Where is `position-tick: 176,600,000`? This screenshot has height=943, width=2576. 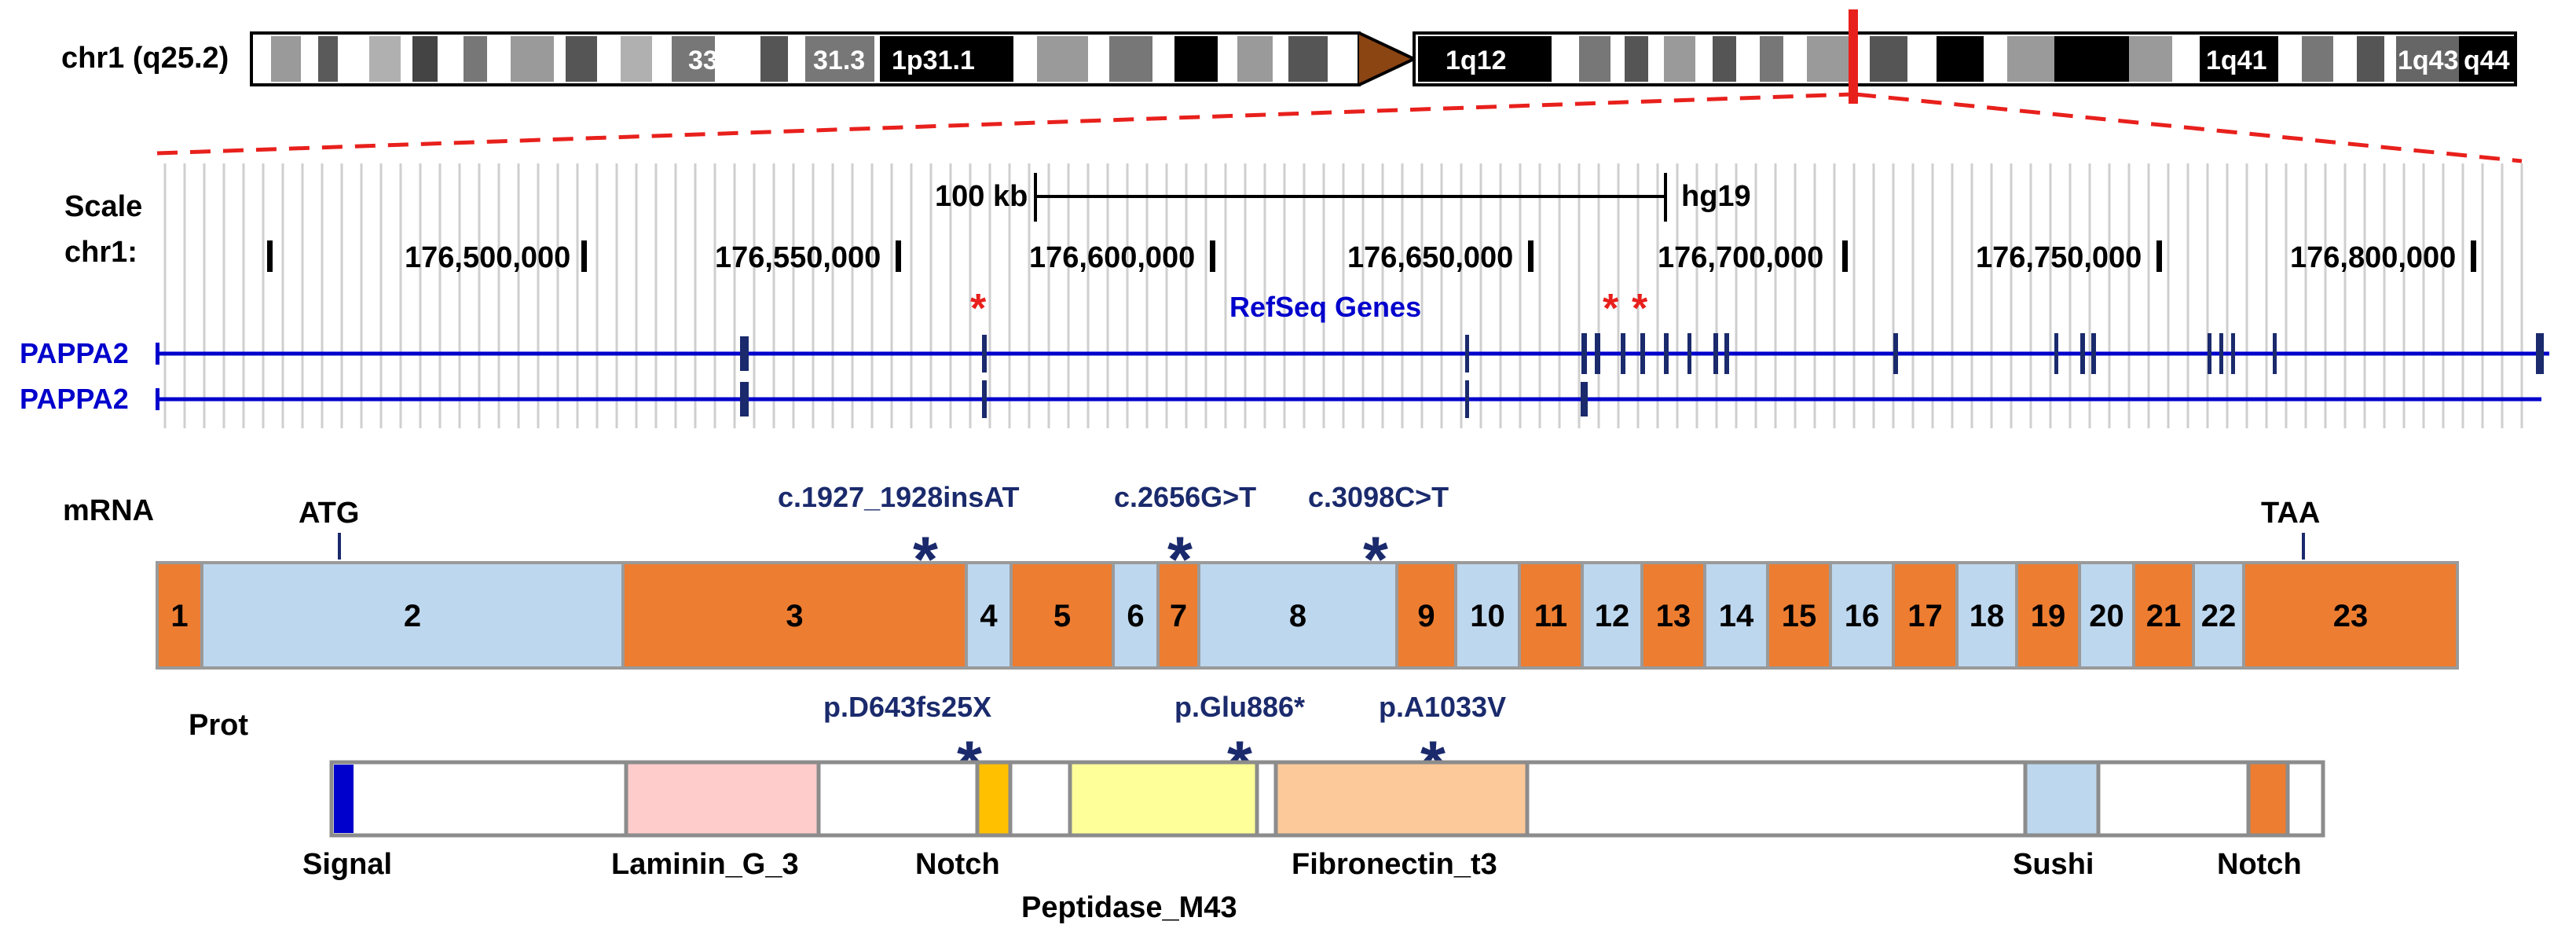
position-tick: 176,600,000 is located at coordinates (1112, 257).